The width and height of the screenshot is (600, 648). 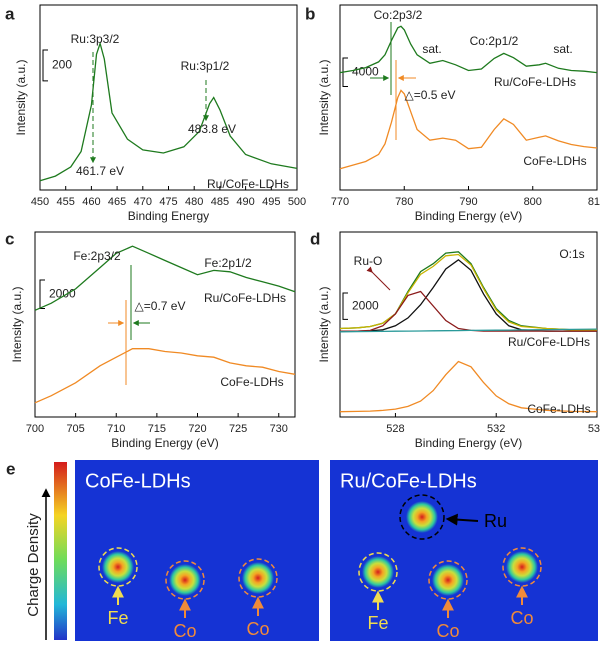 What do you see at coordinates (378, 278) in the screenshot?
I see `guide` at bounding box center [378, 278].